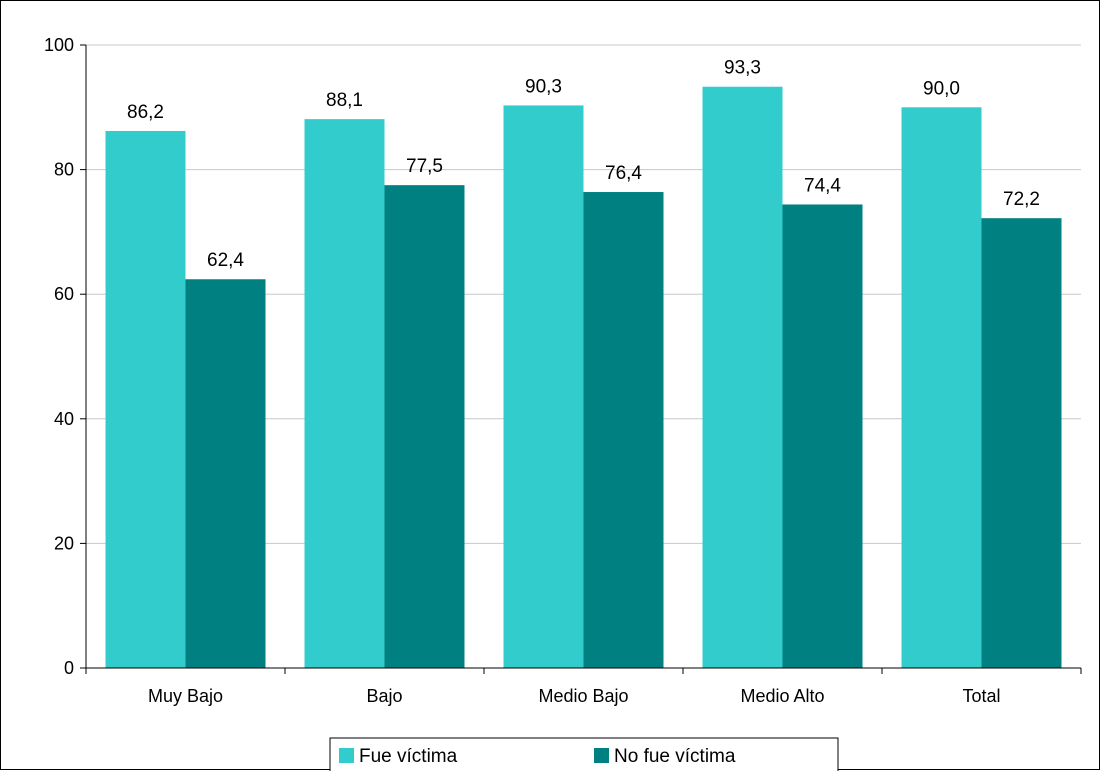 The image size is (1102, 772). What do you see at coordinates (408, 756) in the screenshot?
I see `legend-label-0: Fue víctima` at bounding box center [408, 756].